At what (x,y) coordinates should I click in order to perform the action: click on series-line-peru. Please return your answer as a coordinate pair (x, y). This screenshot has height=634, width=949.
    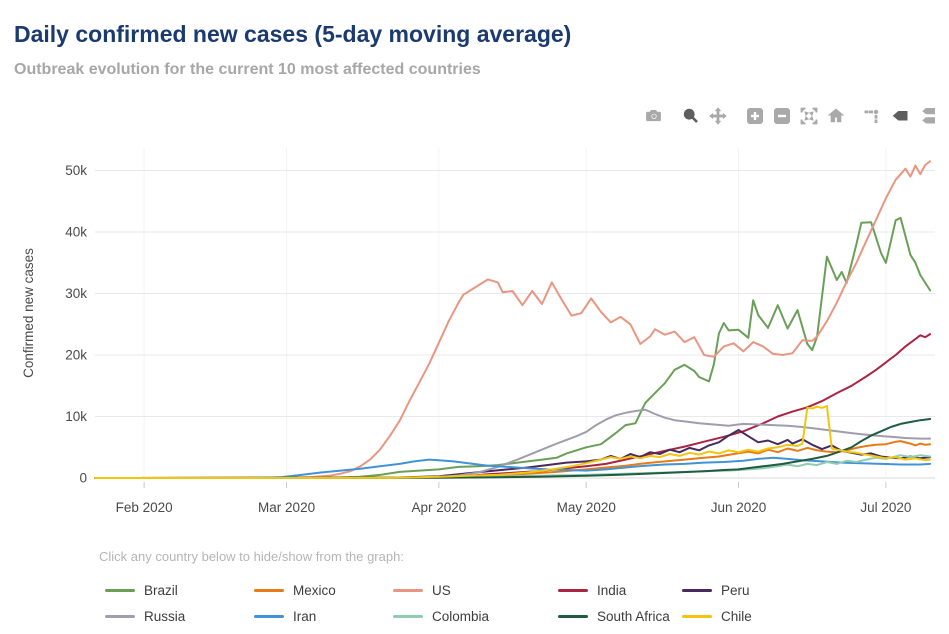
    Looking at the image, I should click on (513, 454).